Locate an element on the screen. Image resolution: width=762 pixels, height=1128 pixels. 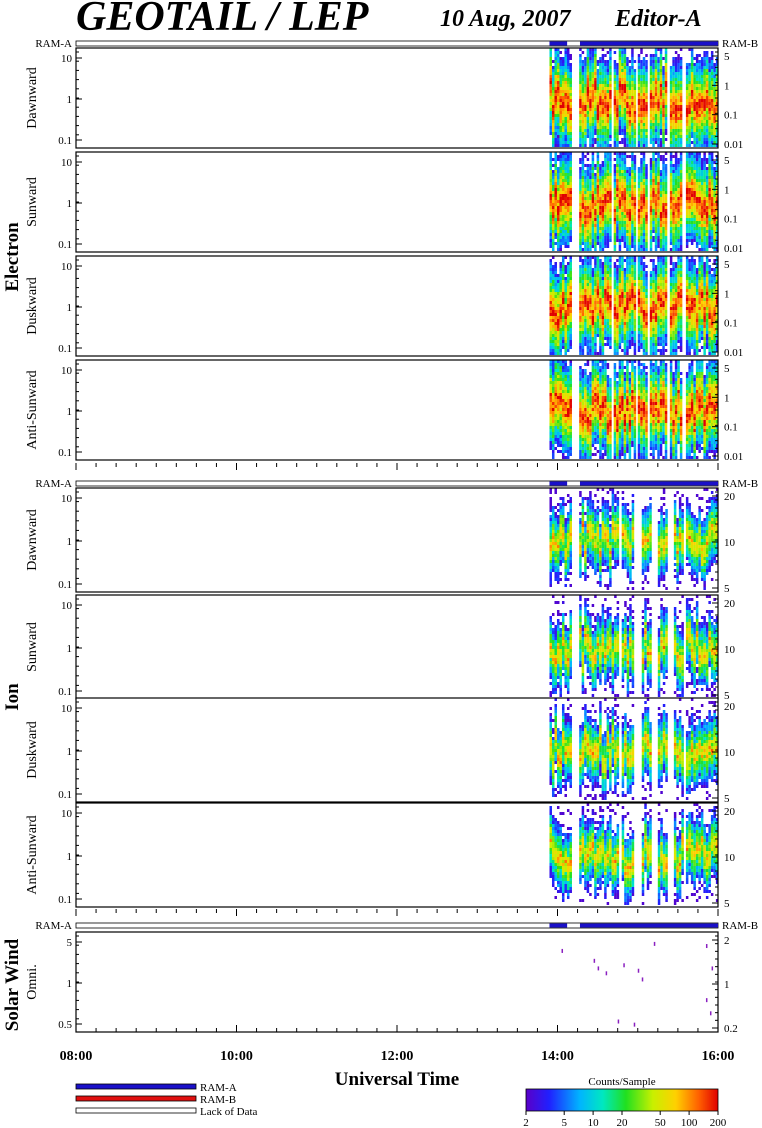
right-tick-label: 1 is located at coordinates (727, 190).